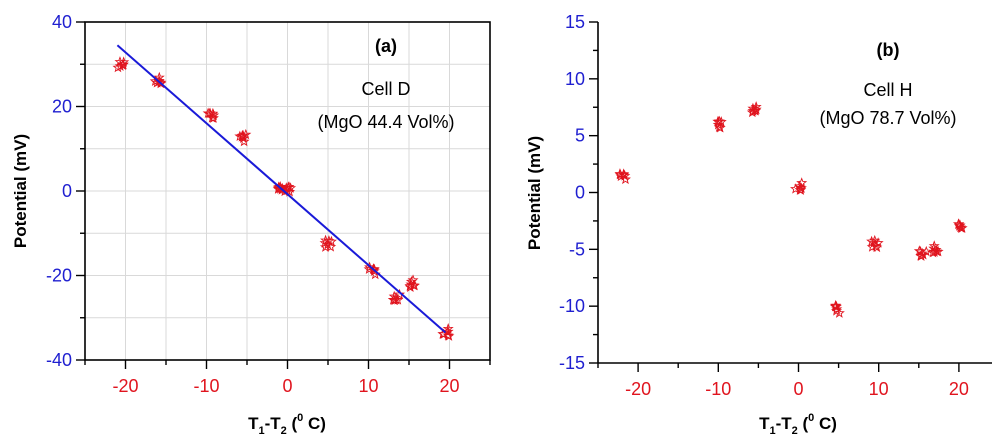  What do you see at coordinates (59, 360) in the screenshot?
I see `y-tick-label: -40` at bounding box center [59, 360].